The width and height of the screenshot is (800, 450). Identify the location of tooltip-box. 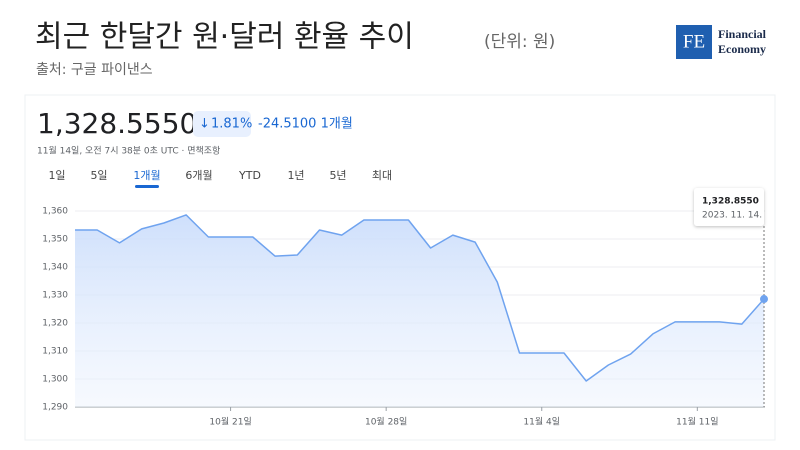
(729, 207).